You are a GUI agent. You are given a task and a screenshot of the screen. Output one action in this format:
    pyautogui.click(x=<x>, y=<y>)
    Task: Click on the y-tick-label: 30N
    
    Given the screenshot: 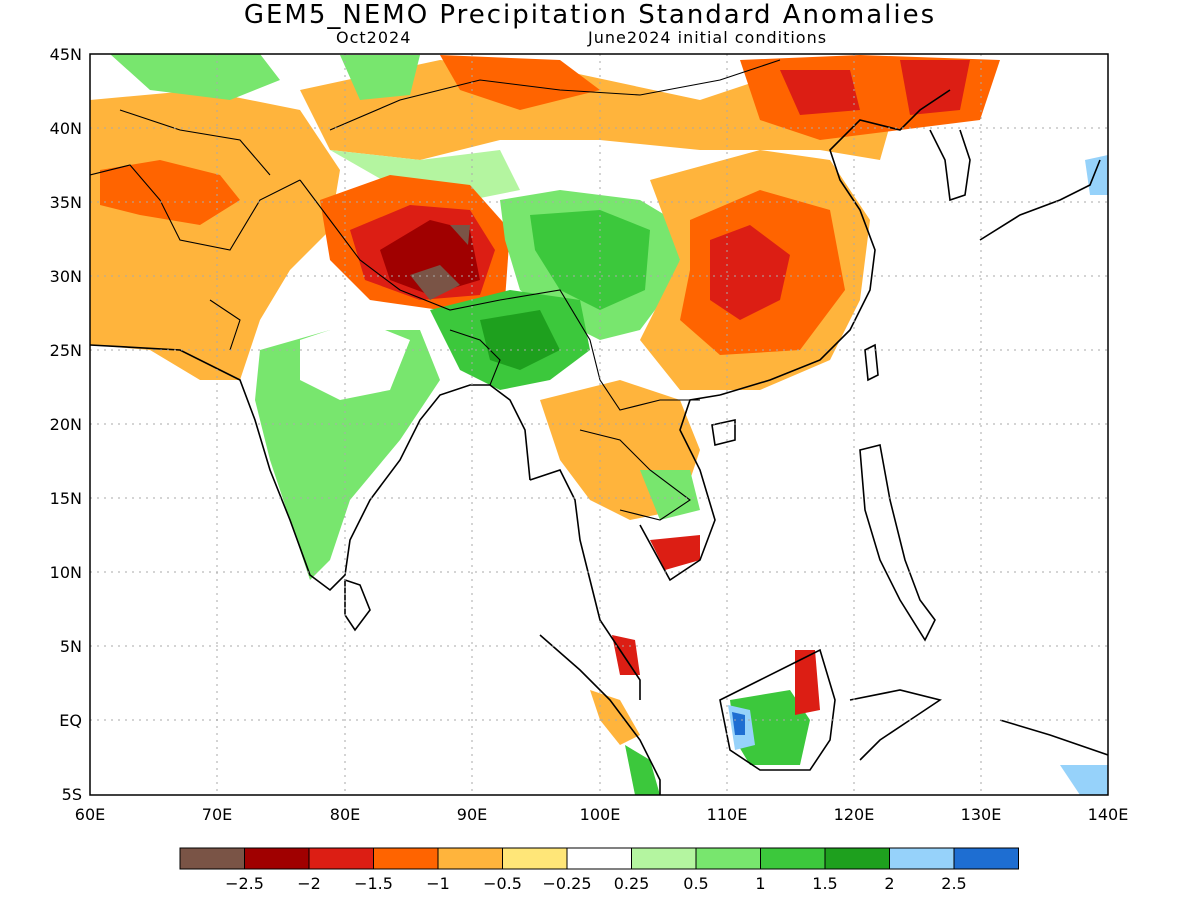 What is the action you would take?
    pyautogui.click(x=66, y=276)
    